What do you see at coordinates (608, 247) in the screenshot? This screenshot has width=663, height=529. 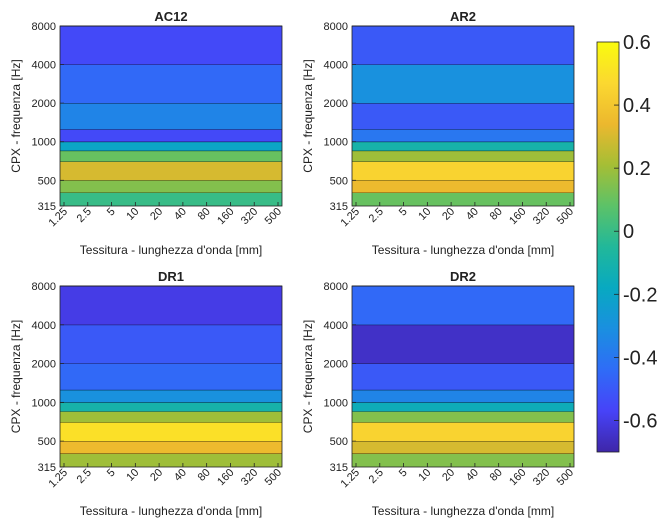 I see `colorbar` at bounding box center [608, 247].